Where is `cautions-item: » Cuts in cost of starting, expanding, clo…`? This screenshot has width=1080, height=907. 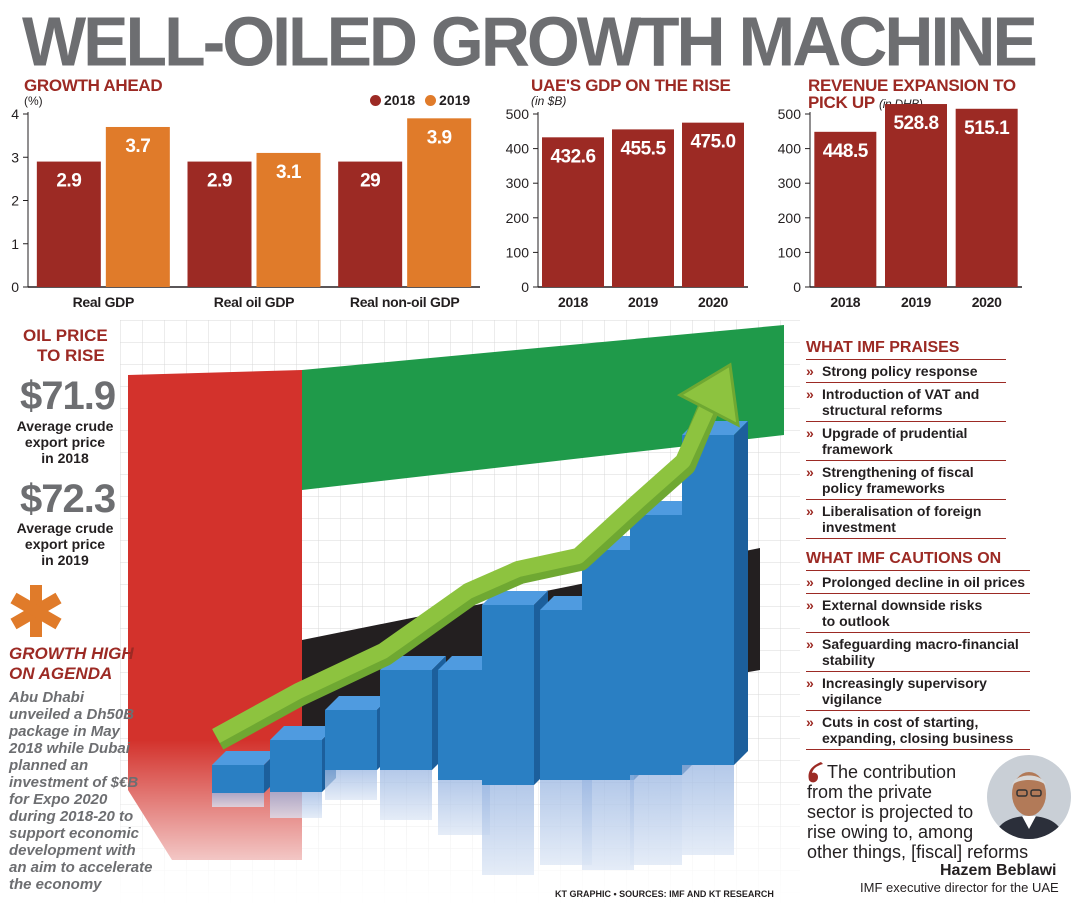
cautions-item: » Cuts in cost of starting, expanding, clo… is located at coordinates (918, 730).